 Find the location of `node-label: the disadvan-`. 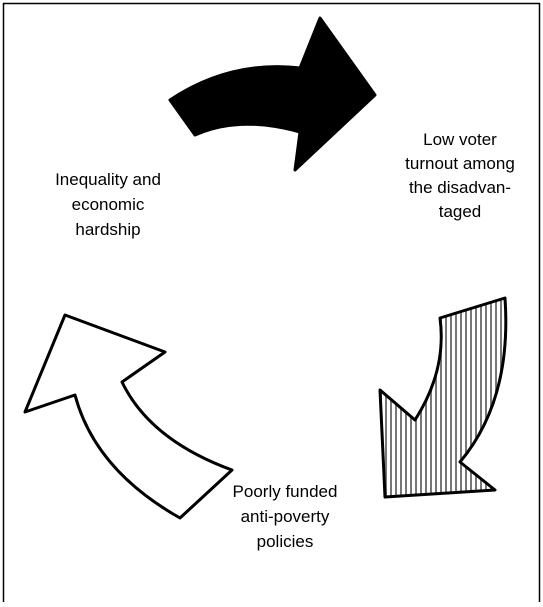

node-label: the disadvan- is located at coordinates (460, 187).